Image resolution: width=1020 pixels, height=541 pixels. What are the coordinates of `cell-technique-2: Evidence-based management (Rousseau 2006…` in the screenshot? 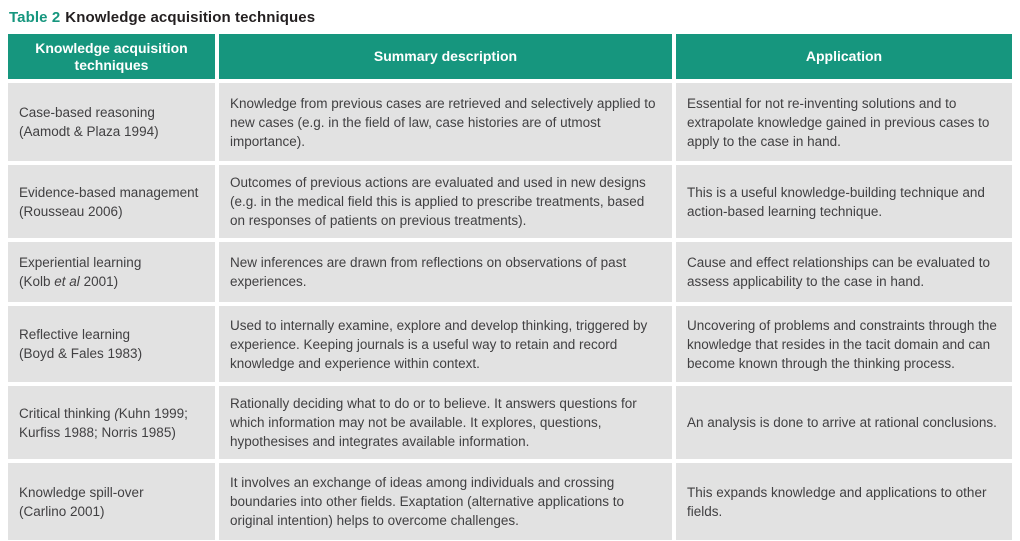 It's located at (111, 201).